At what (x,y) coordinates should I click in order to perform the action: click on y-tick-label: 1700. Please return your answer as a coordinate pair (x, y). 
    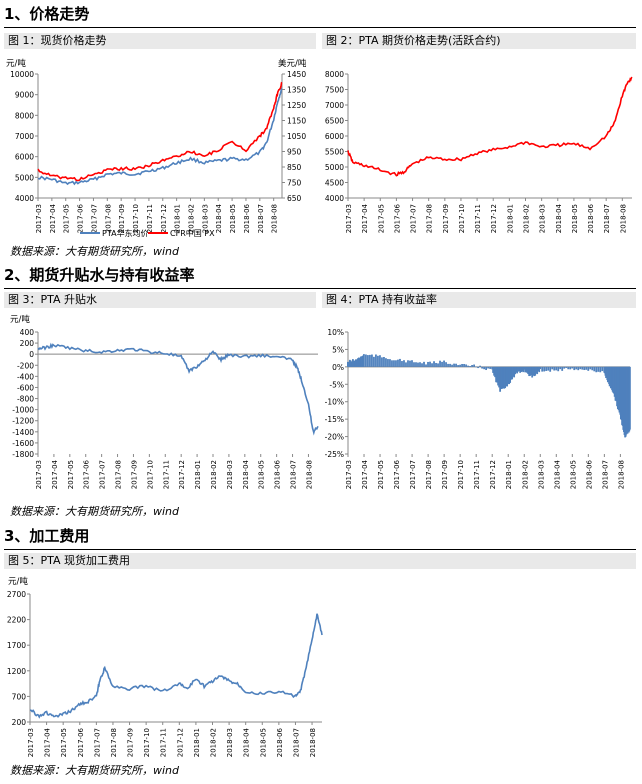
    Looking at the image, I should click on (16, 645).